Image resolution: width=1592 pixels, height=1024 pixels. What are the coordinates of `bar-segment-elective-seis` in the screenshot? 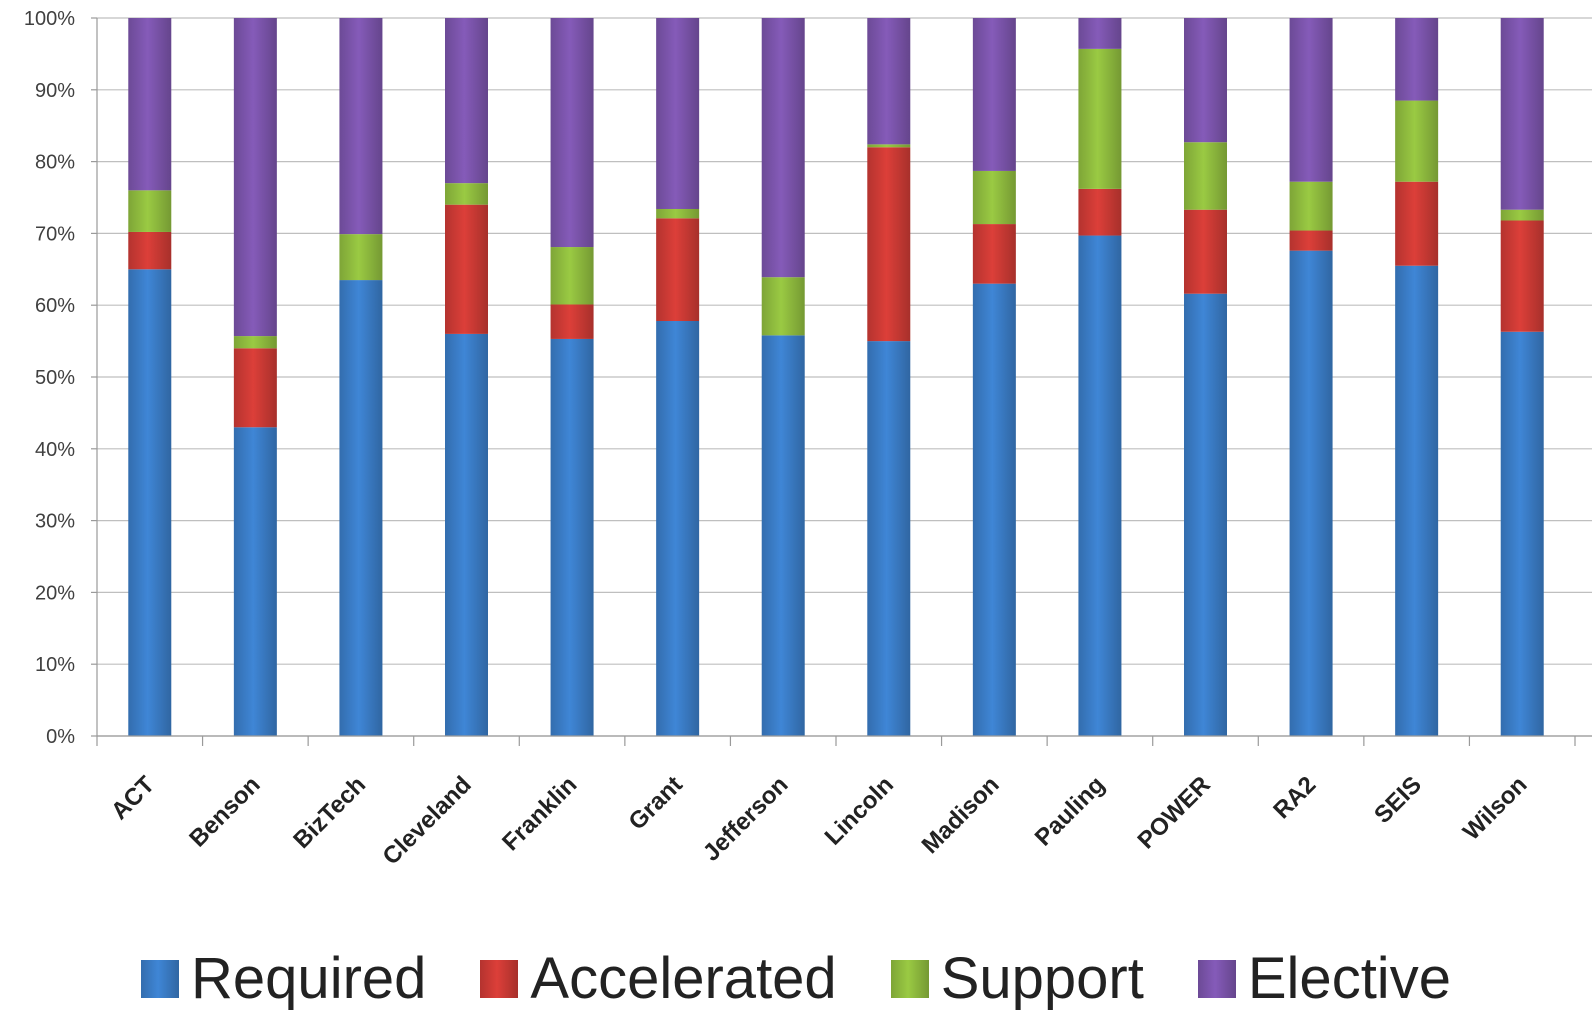 It's located at (1417, 59).